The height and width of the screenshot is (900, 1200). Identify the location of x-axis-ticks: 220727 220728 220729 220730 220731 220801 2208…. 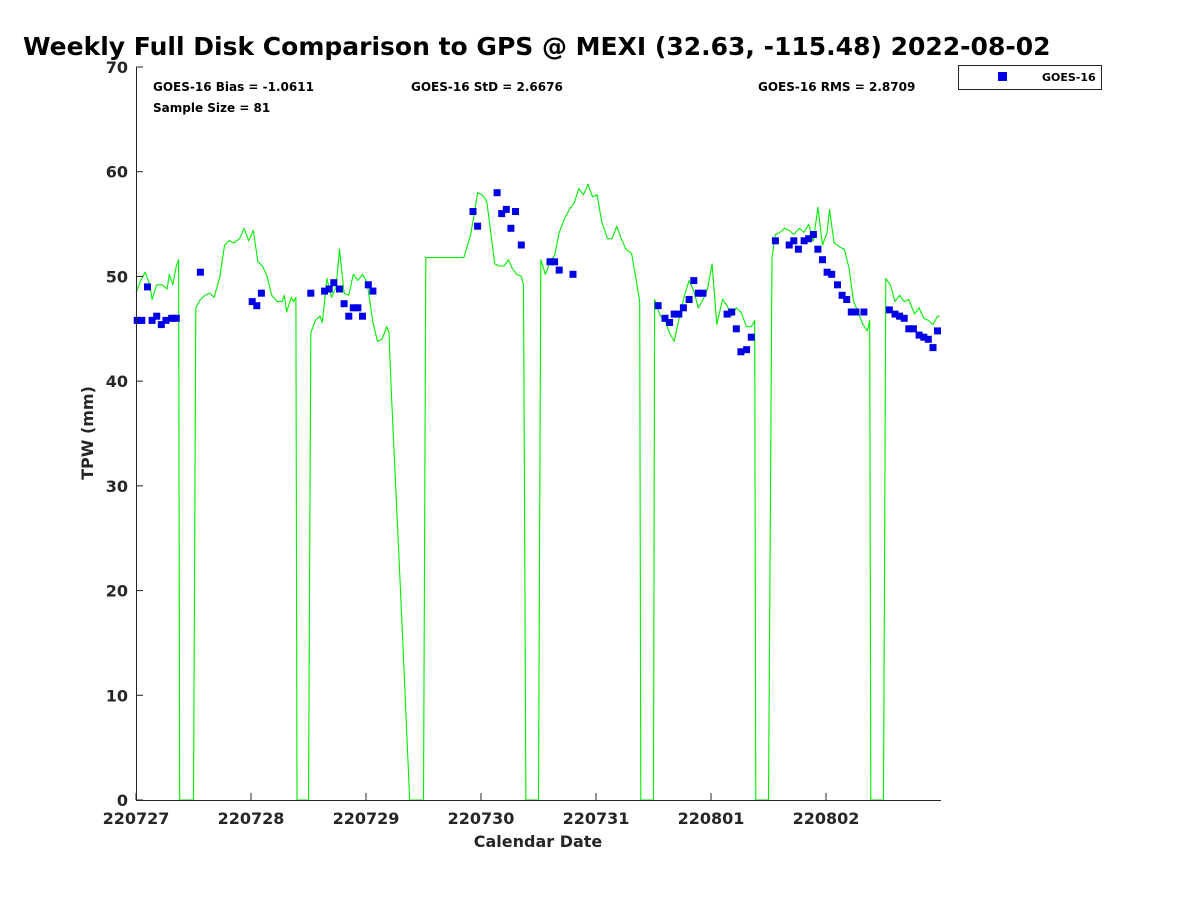
(481, 810).